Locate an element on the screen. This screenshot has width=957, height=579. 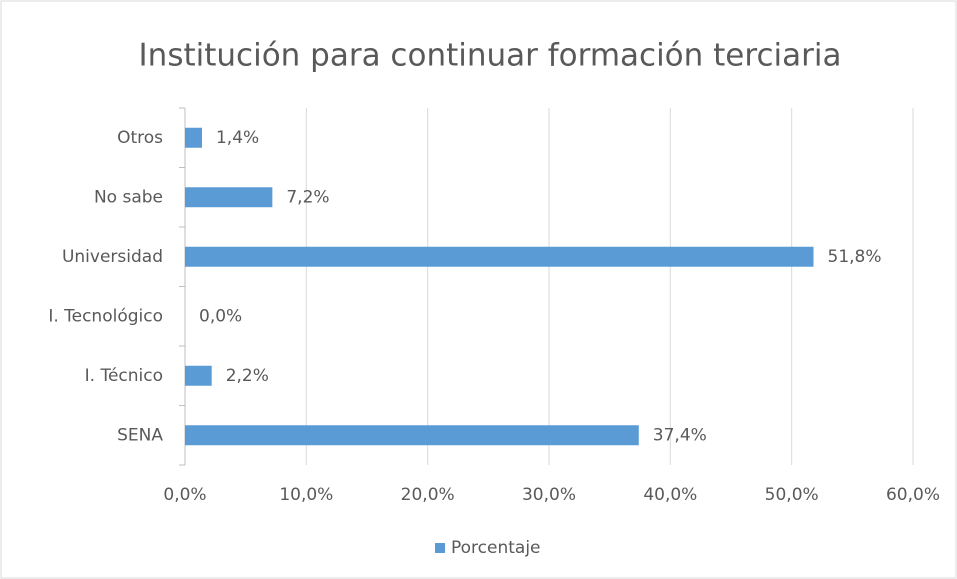
y-tick-label: Universidad is located at coordinates (112, 257).